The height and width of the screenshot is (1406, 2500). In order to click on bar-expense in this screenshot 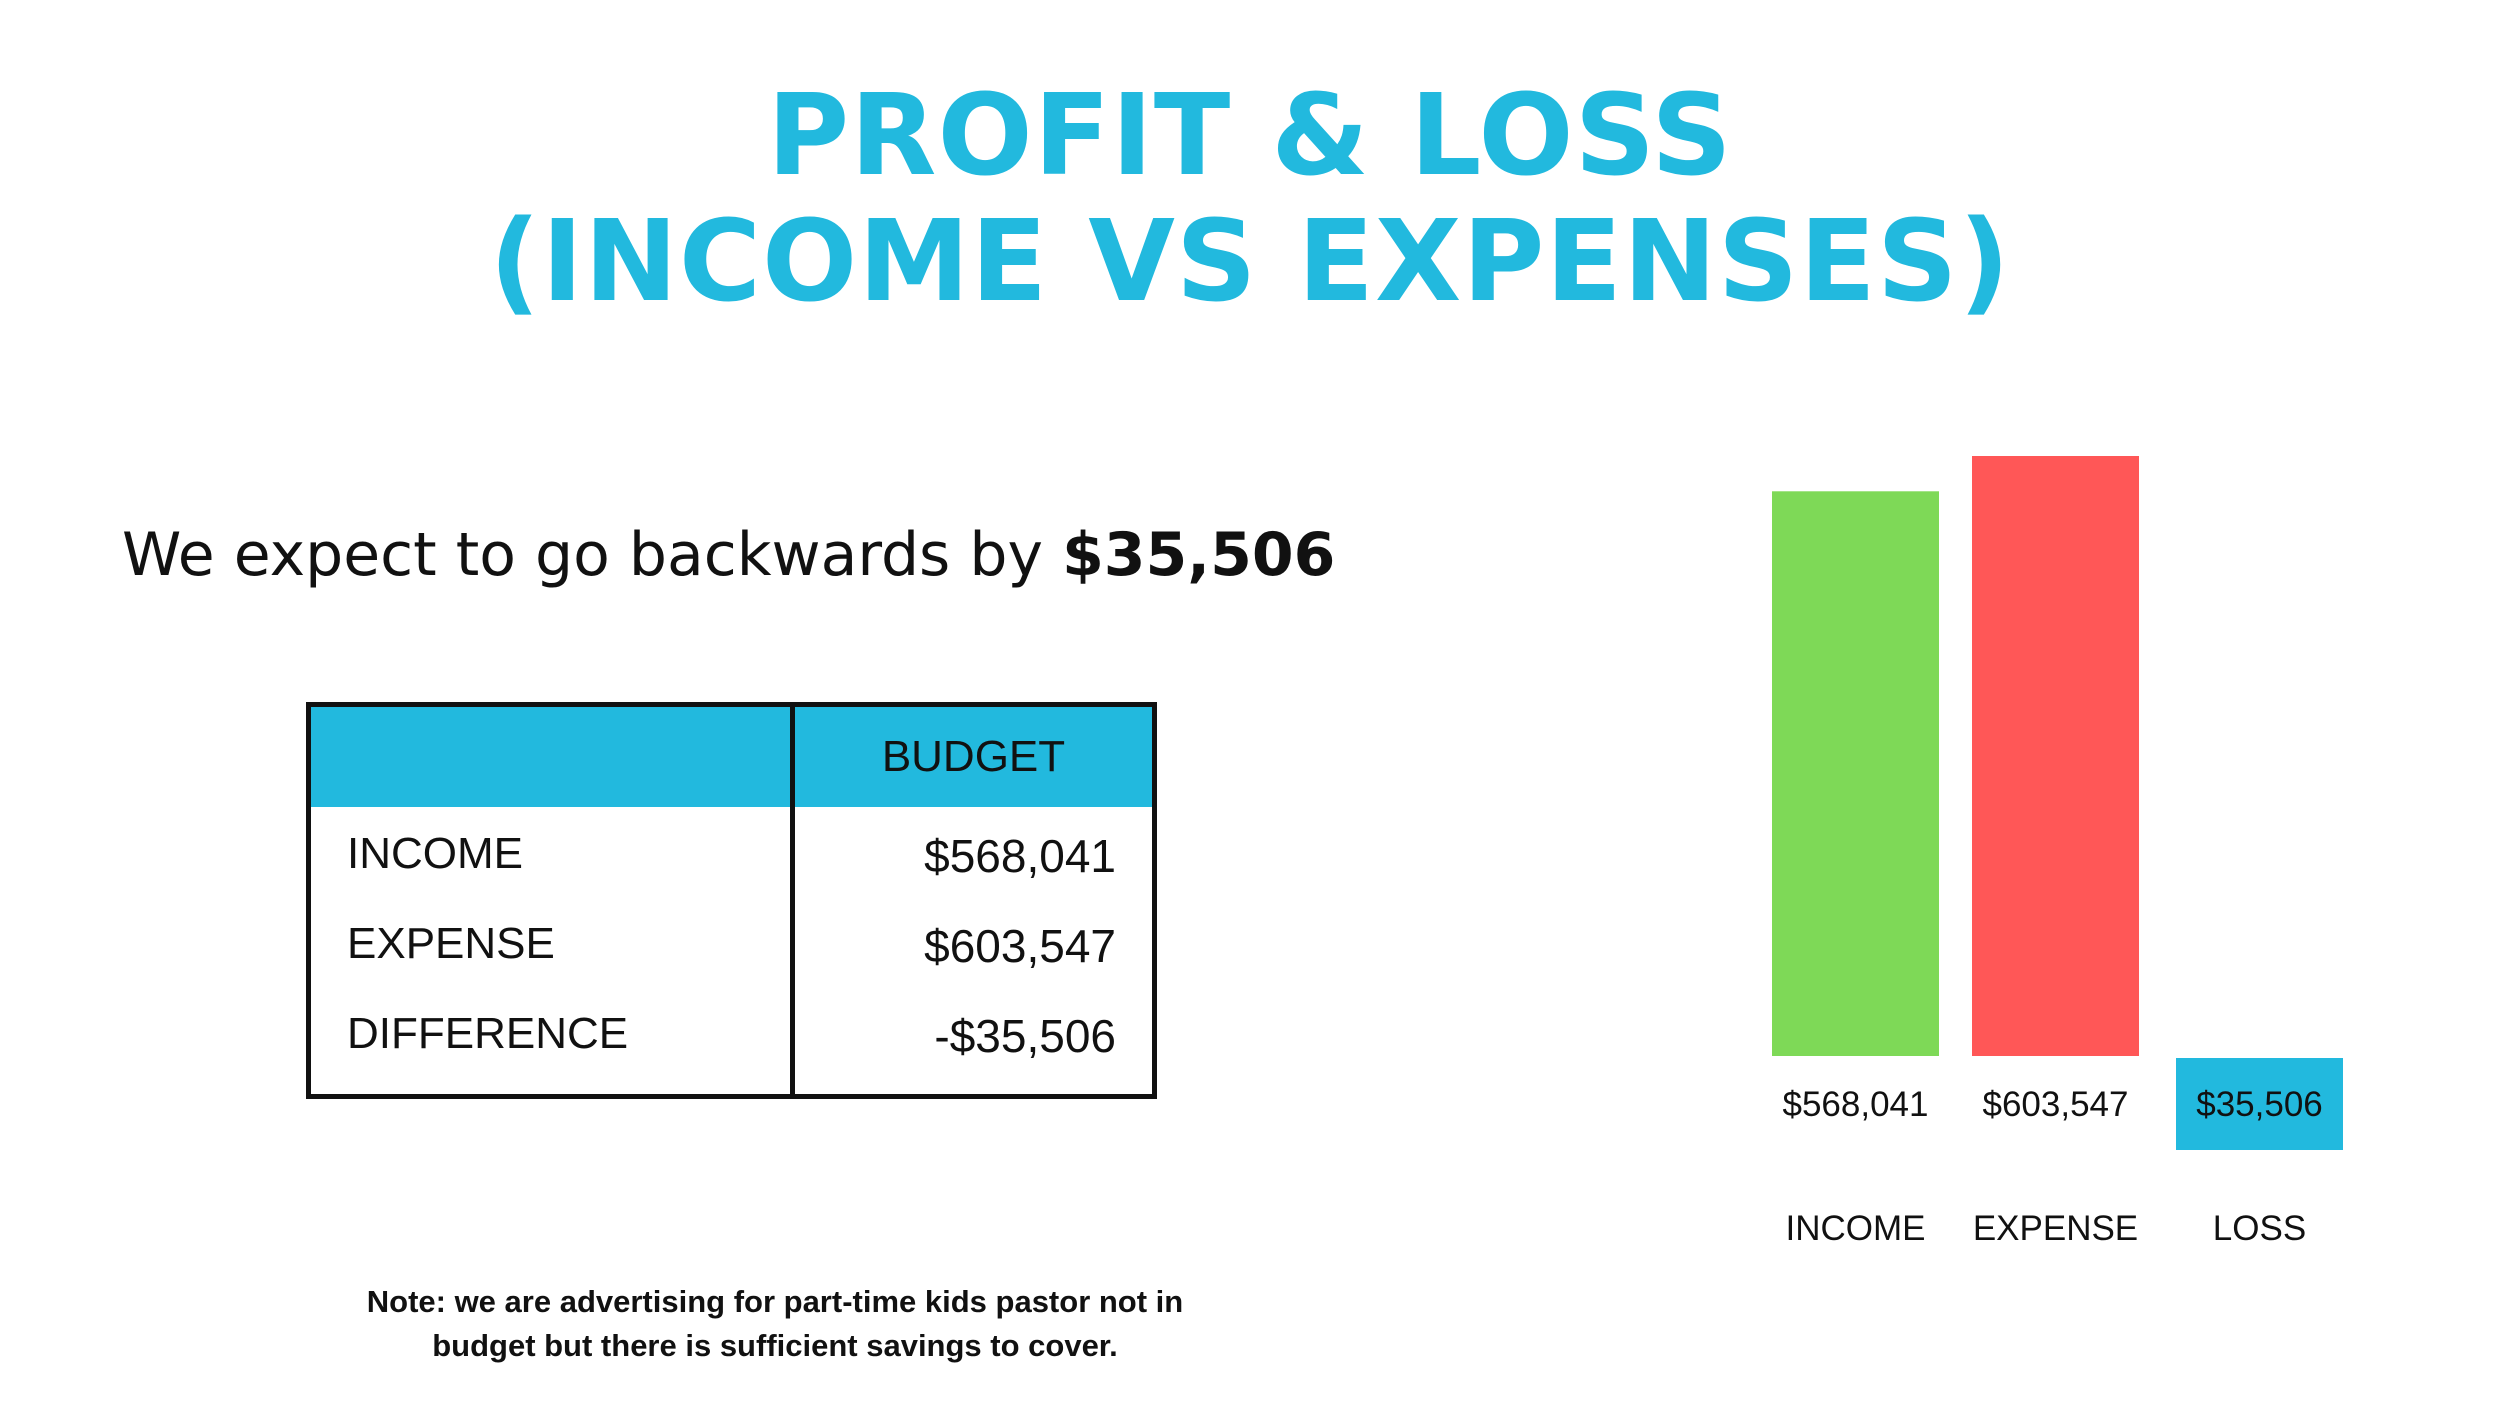, I will do `click(2055, 756)`.